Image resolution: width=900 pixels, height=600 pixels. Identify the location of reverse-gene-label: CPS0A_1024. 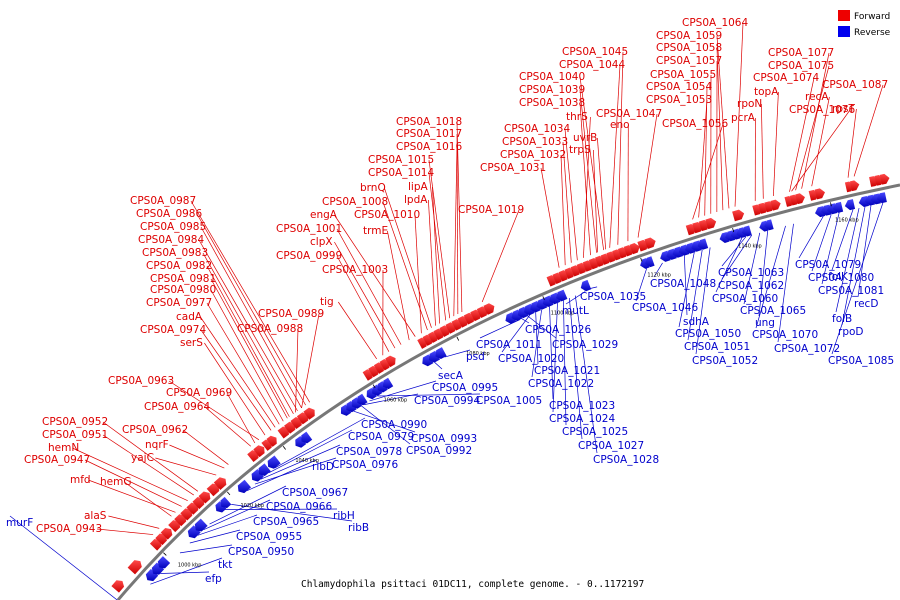
(582, 419).